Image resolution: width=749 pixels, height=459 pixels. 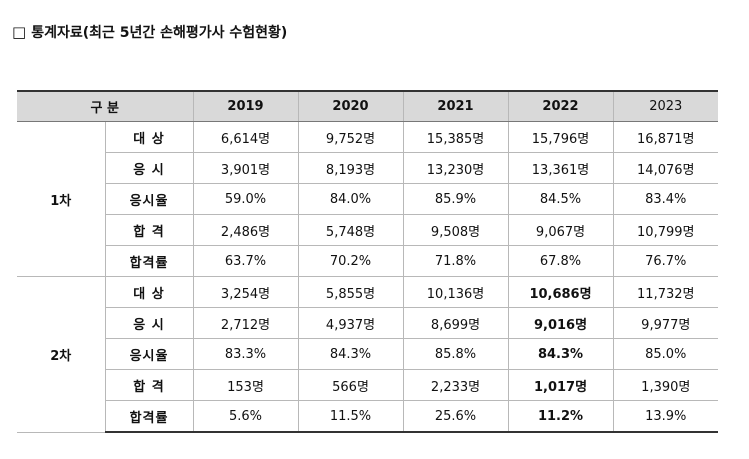 I want to click on table-cell: 153명, so click(x=245, y=385).